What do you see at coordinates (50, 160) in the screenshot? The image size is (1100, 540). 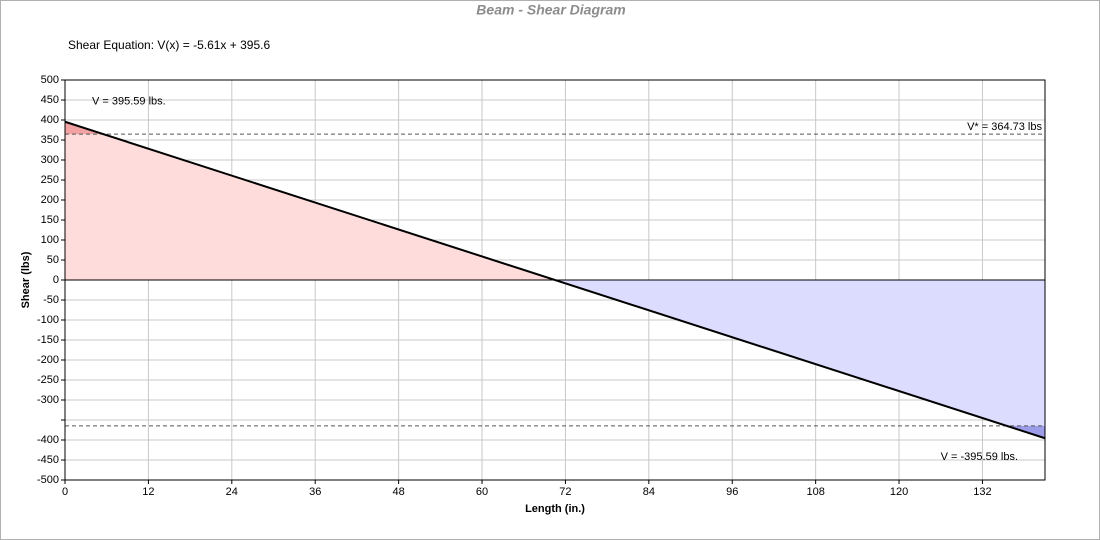 I see `y-tick-label: 300` at bounding box center [50, 160].